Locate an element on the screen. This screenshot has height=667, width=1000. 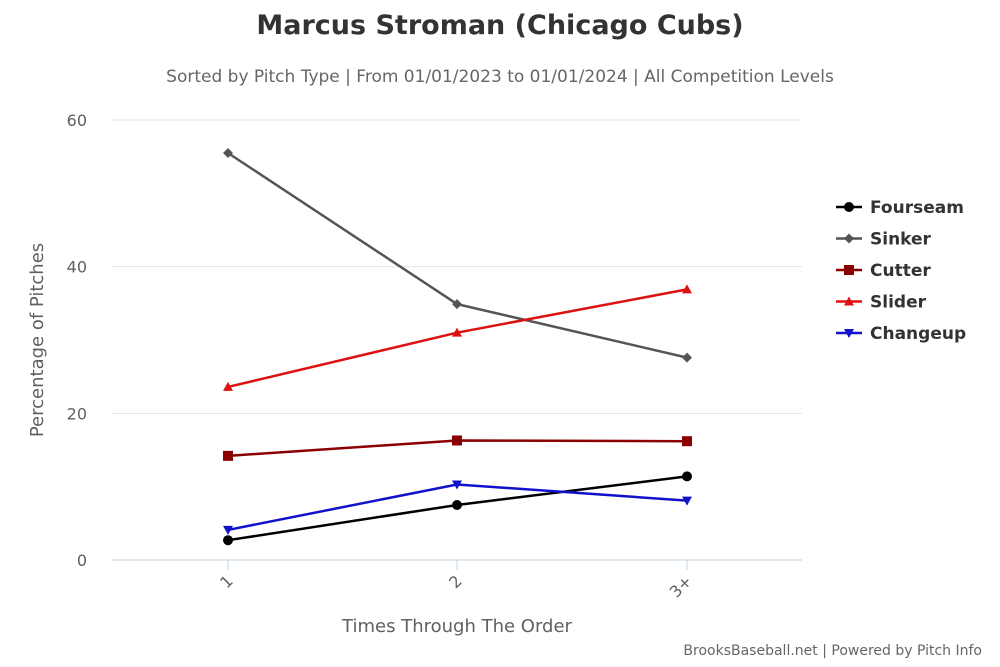
legend-item-cutter: Cutter is located at coordinates (883, 271).